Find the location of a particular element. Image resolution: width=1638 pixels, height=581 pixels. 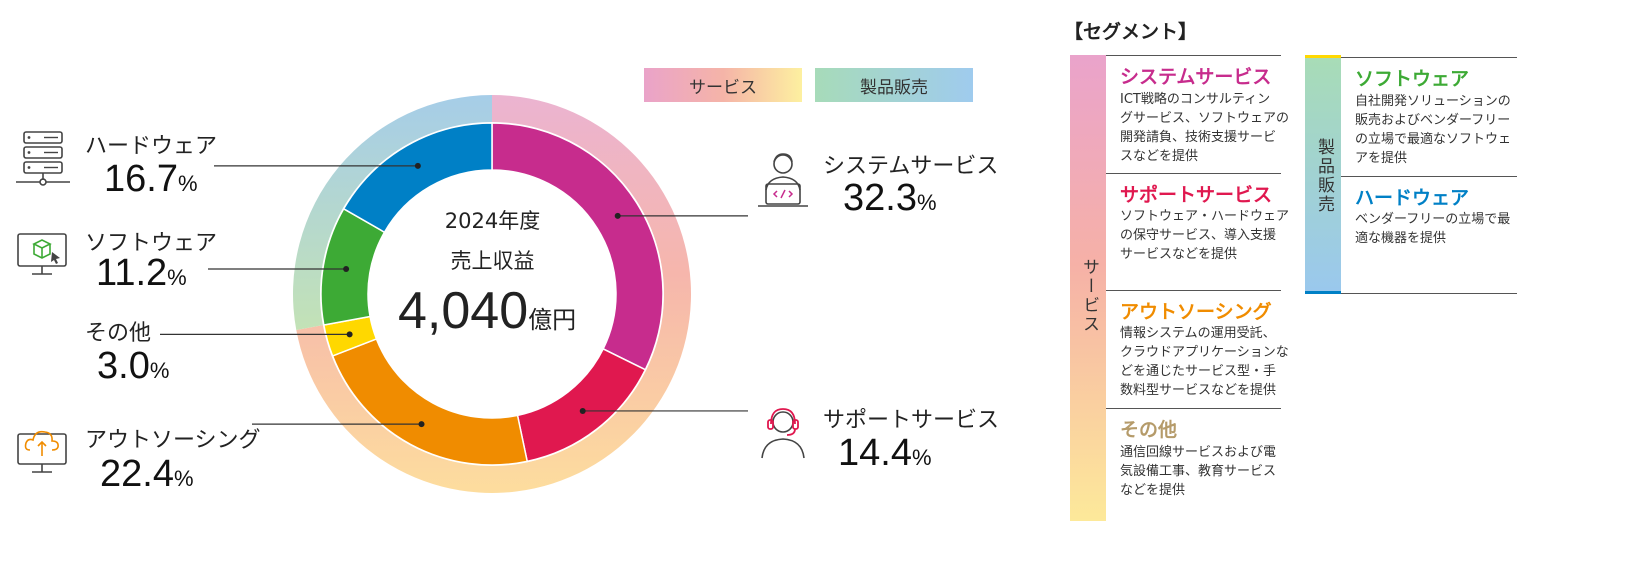

legend-product: 製品販売 is located at coordinates (894, 85).